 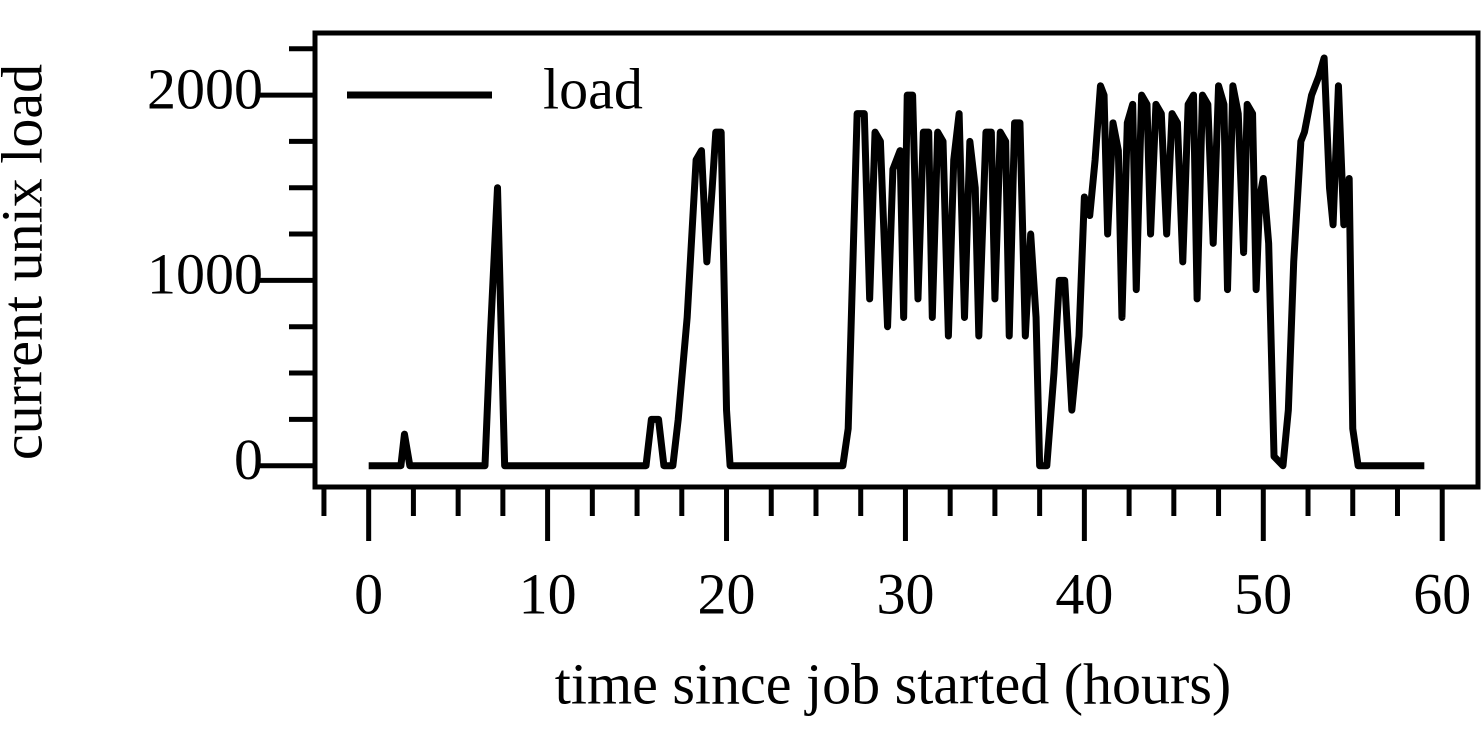 What do you see at coordinates (205, 274) in the screenshot?
I see `y-tick-label: 1000` at bounding box center [205, 274].